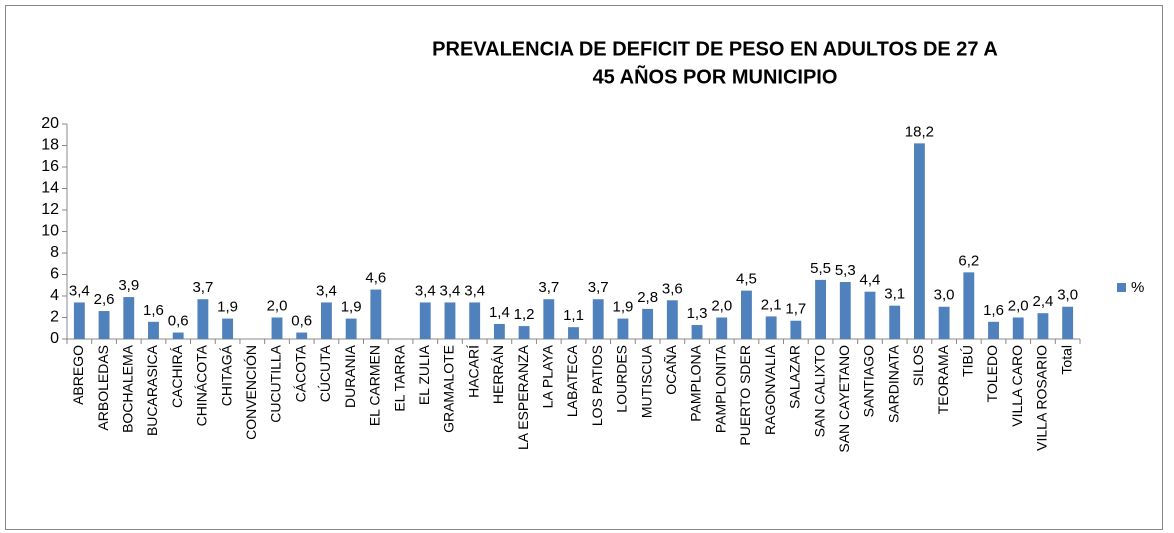 Image resolution: width=1174 pixels, height=533 pixels. Describe the element at coordinates (152, 390) in the screenshot. I see `x-tick-label: BUCARASICA` at that location.